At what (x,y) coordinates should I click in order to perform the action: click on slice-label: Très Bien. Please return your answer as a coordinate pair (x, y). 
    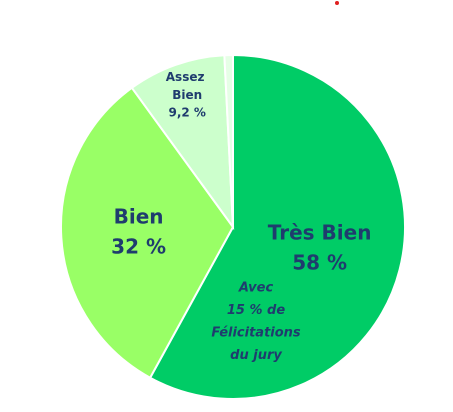
    Looking at the image, I should click on (320, 233).